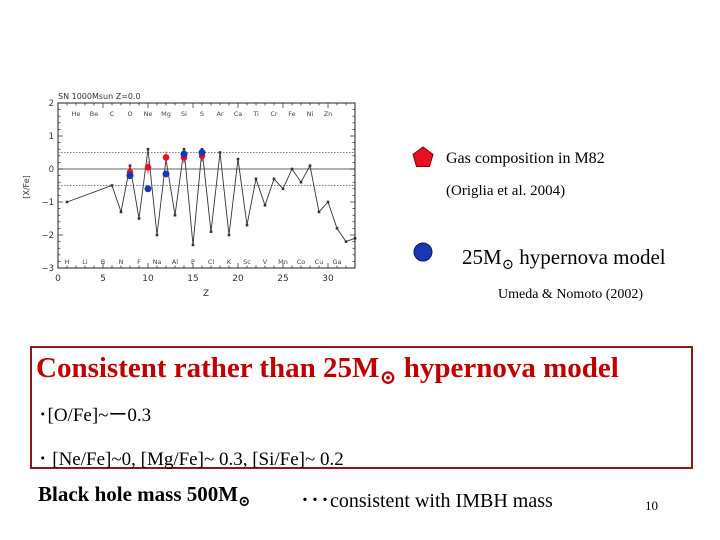  What do you see at coordinates (206, 294) in the screenshot?
I see `x-axis-label: Z` at bounding box center [206, 294].